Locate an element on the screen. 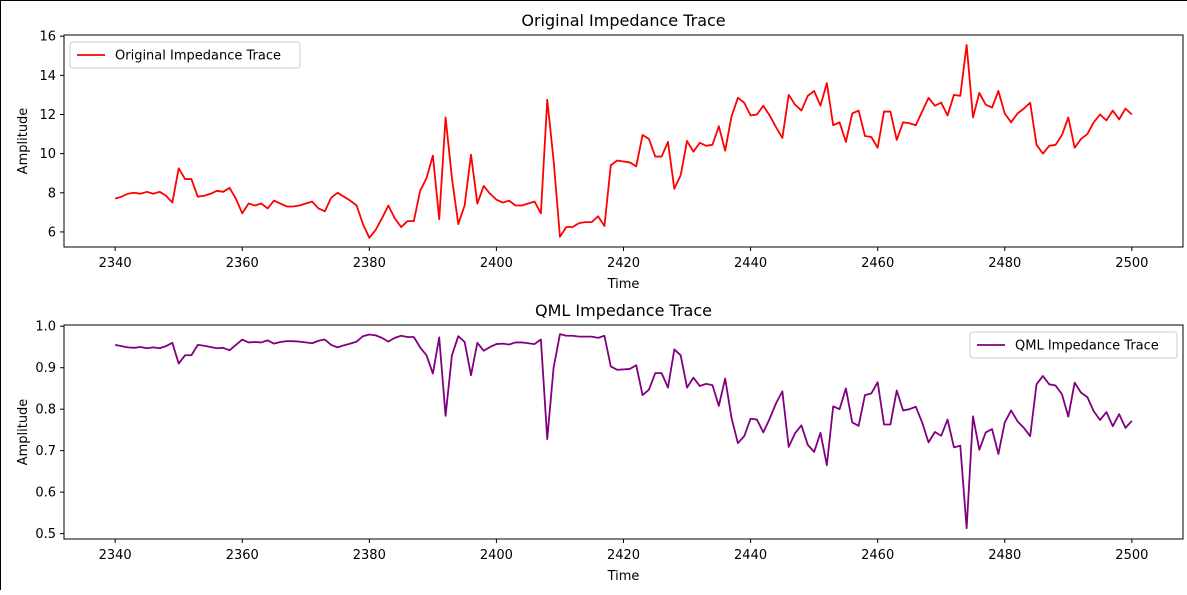 The height and width of the screenshot is (595, 1187). y-tick-label: 8 is located at coordinates (52, 193).